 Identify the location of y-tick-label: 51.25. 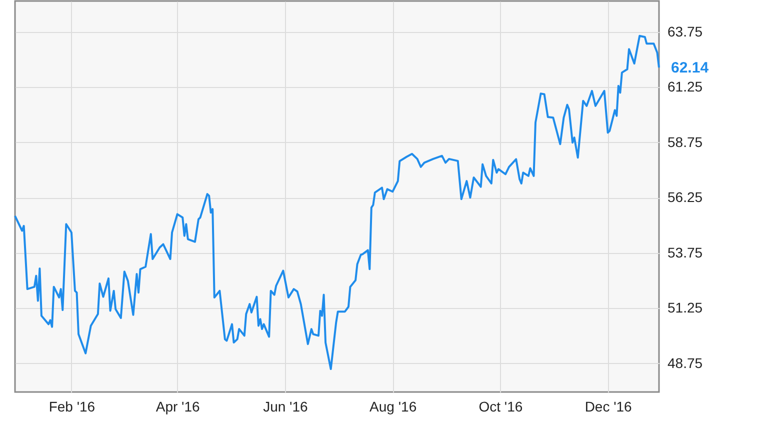
(685, 308).